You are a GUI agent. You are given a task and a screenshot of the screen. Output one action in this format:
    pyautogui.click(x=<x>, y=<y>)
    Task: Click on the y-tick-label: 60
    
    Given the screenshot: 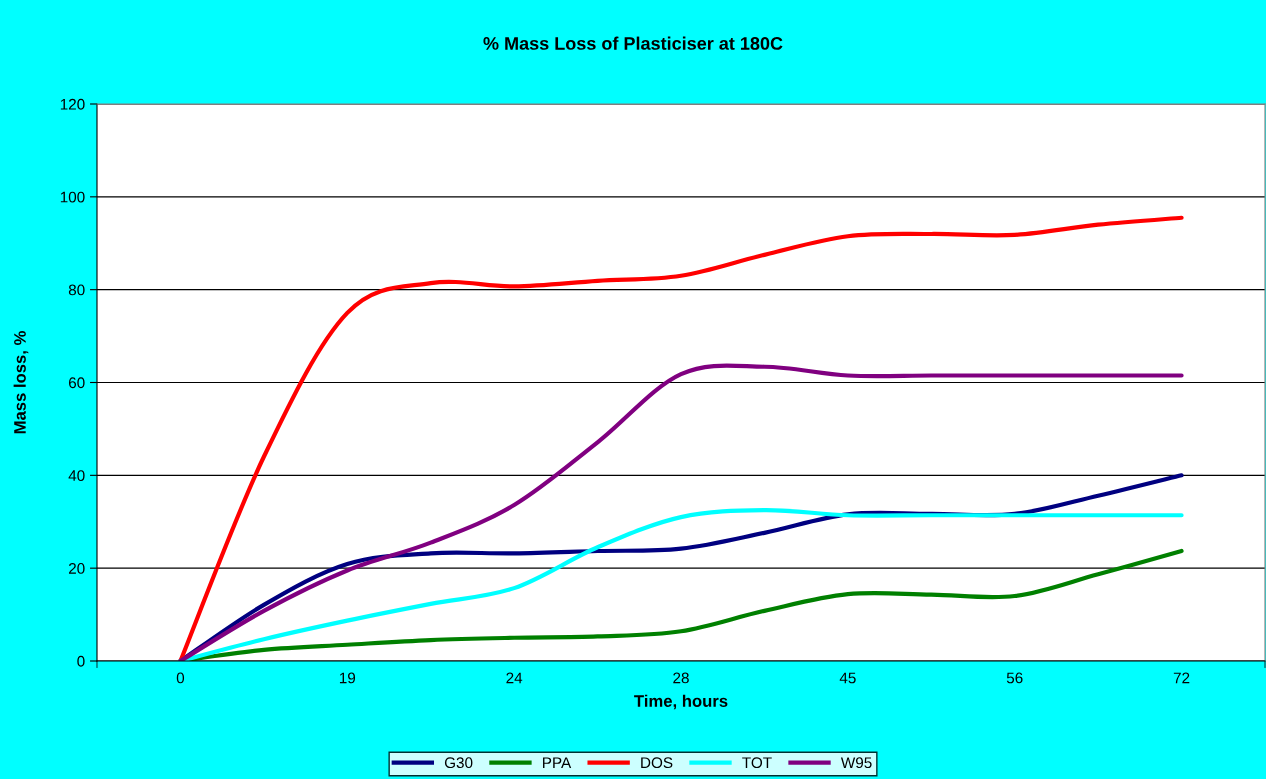 What is the action you would take?
    pyautogui.click(x=76, y=383)
    